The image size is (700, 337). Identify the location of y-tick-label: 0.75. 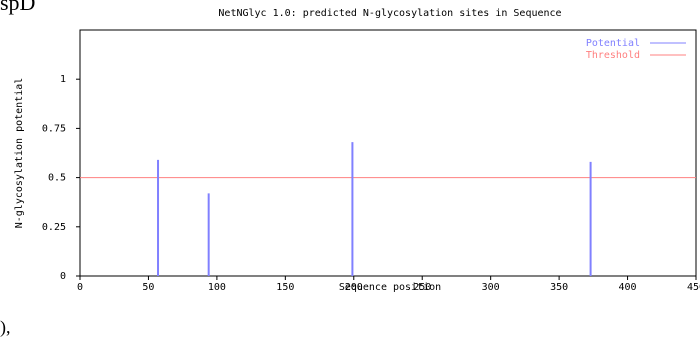
(54, 128).